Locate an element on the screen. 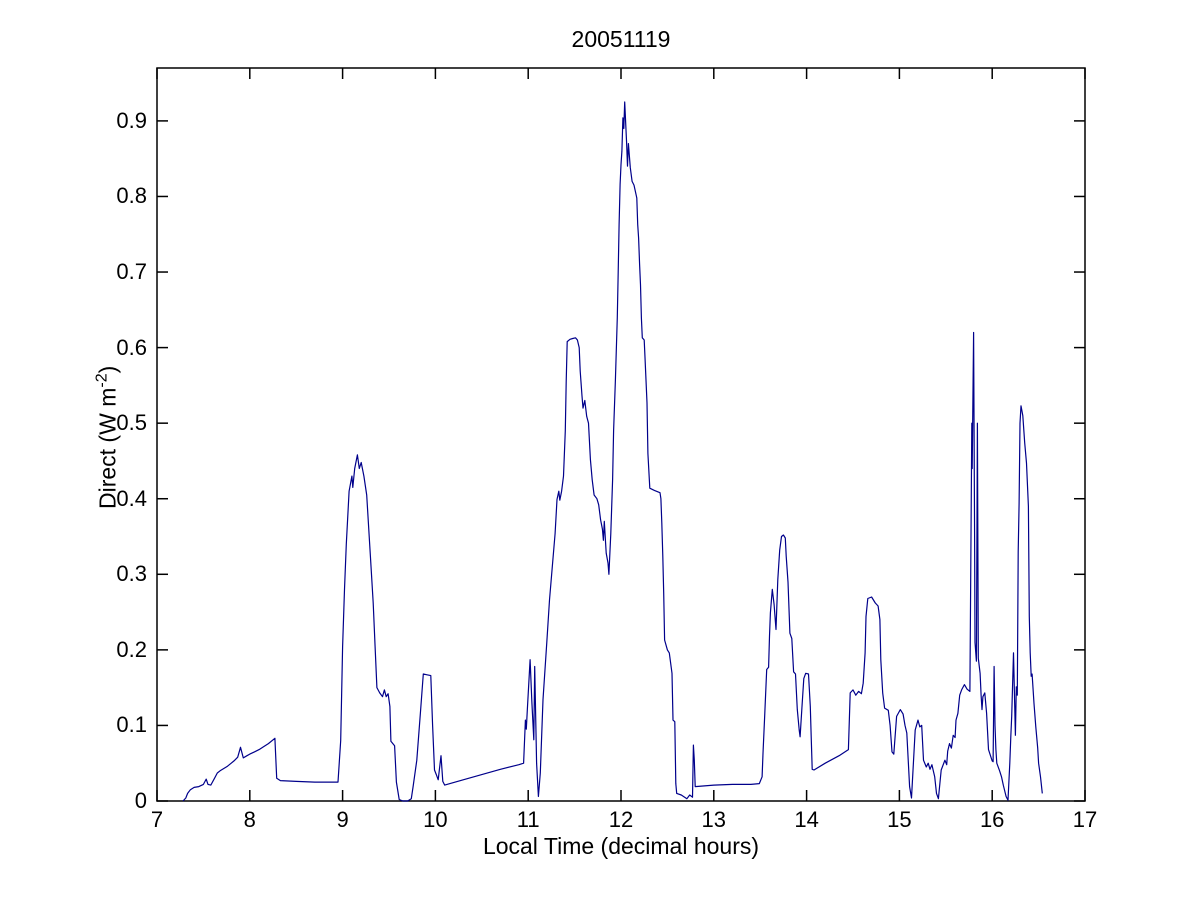 This screenshot has height=900, width=1200. y-tick-label: 0.1 is located at coordinates (131, 725).